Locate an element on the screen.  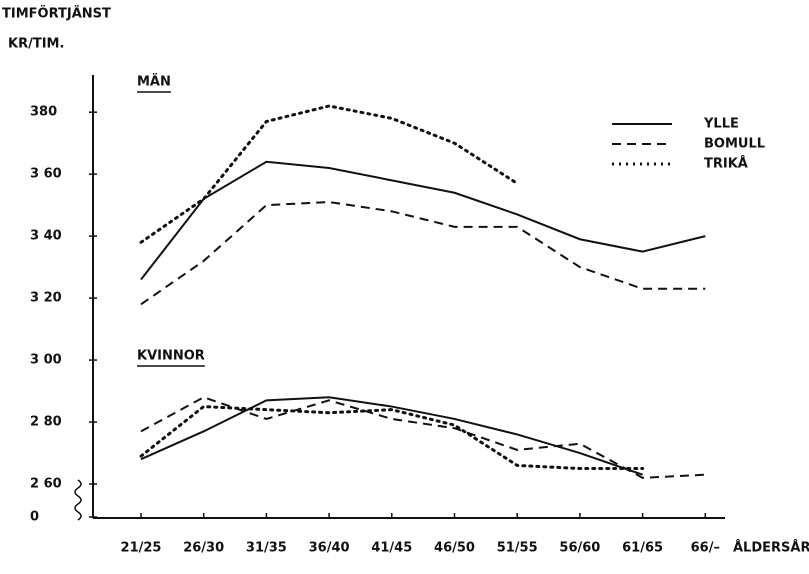
y-axis-label: TIMFÖRTJÄNST is located at coordinates (56, 14).